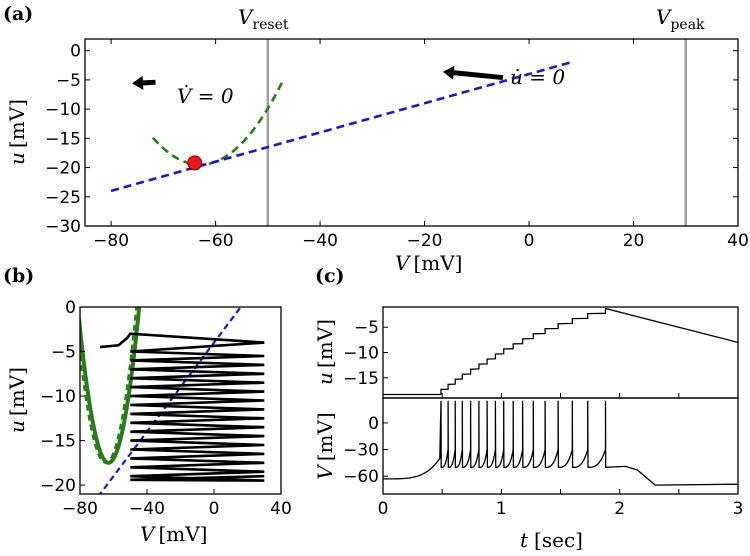 The image size is (750, 556). What do you see at coordinates (537, 77) in the screenshot?
I see `udot-annotation: u̇ = 0` at bounding box center [537, 77].